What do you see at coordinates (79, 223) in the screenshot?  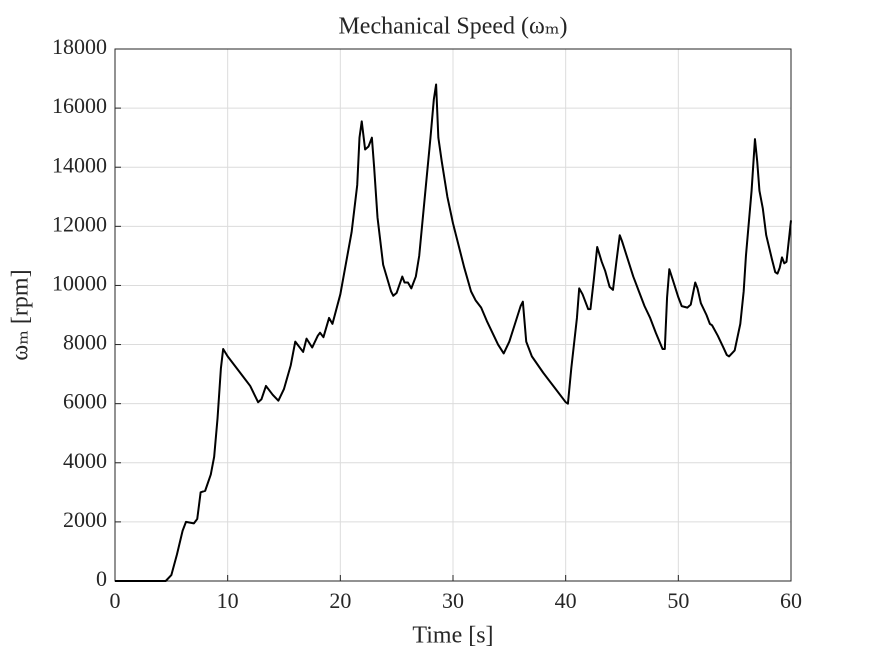 I see `y-tick-label: 12000` at bounding box center [79, 223].